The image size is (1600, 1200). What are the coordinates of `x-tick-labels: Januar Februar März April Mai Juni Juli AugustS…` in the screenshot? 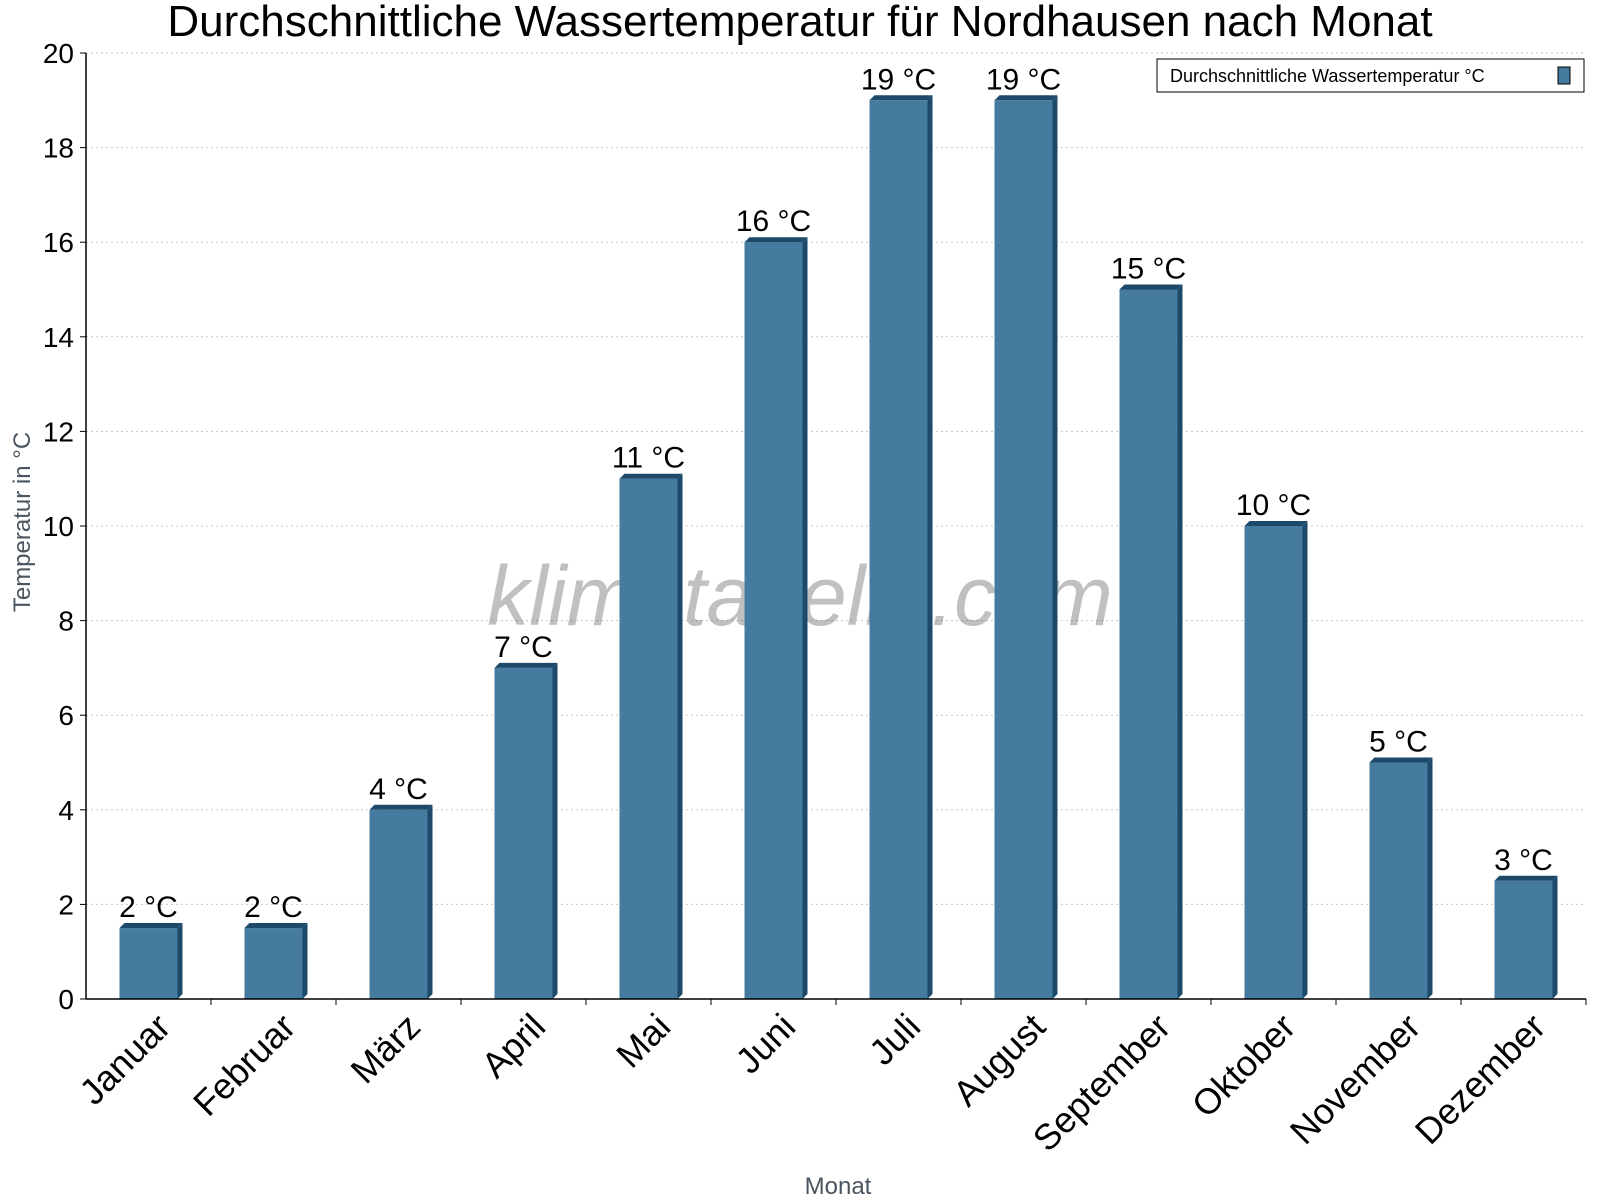 It's located at (812, 1083).